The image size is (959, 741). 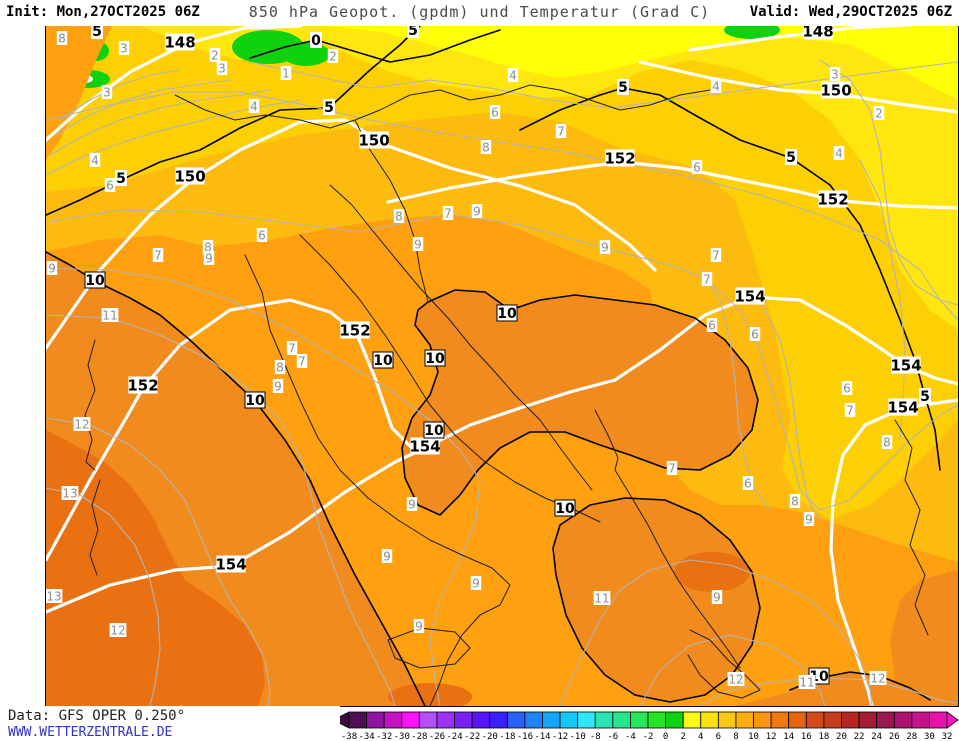 I want to click on colorbar-tick: 26, so click(x=894, y=736).